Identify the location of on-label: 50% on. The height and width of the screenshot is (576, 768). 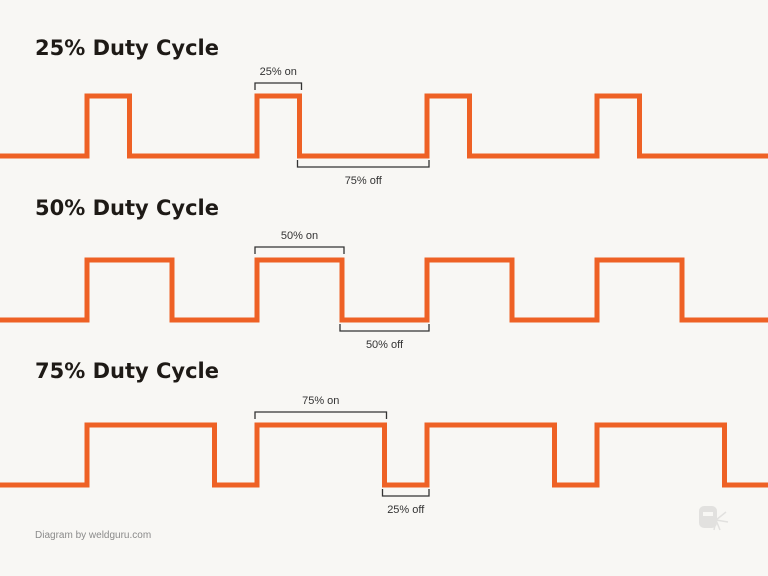
(299, 236).